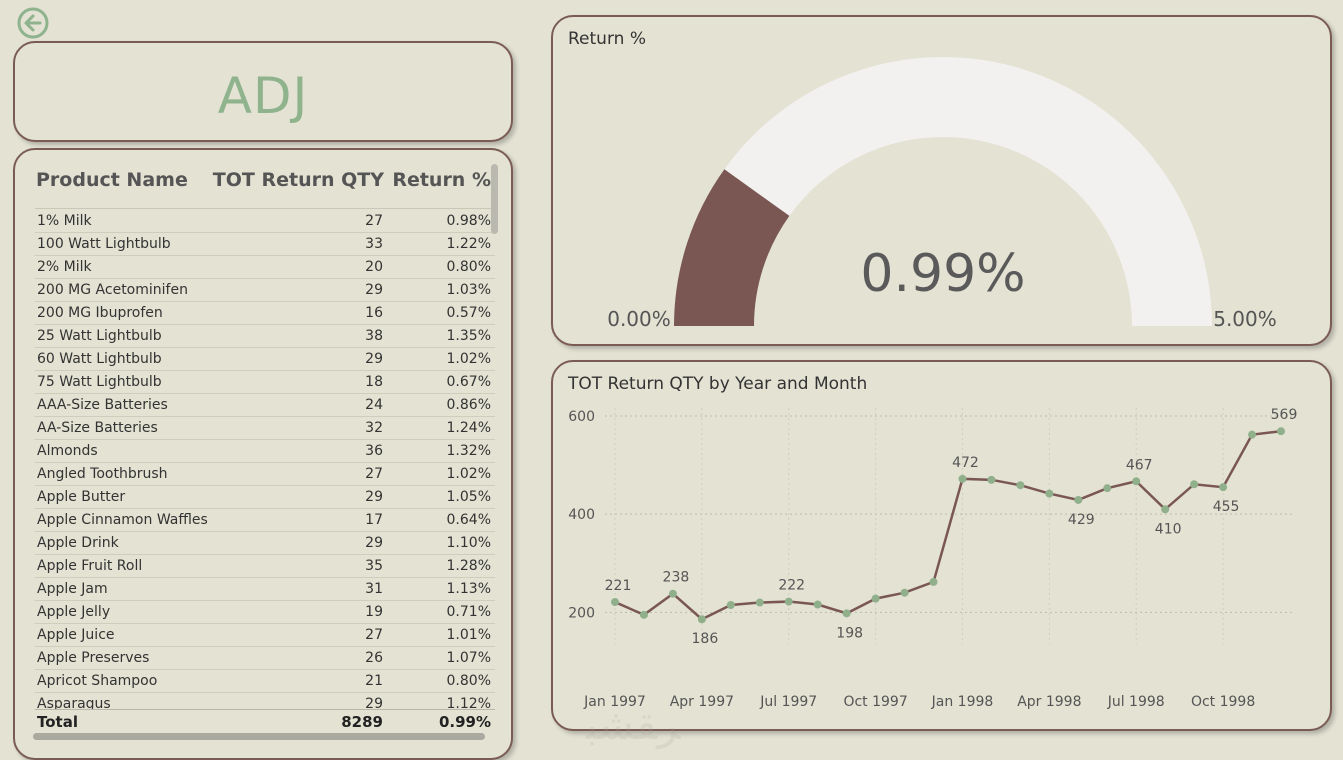 This screenshot has width=1343, height=760. I want to click on column-header-product-name: Product Name, so click(112, 180).